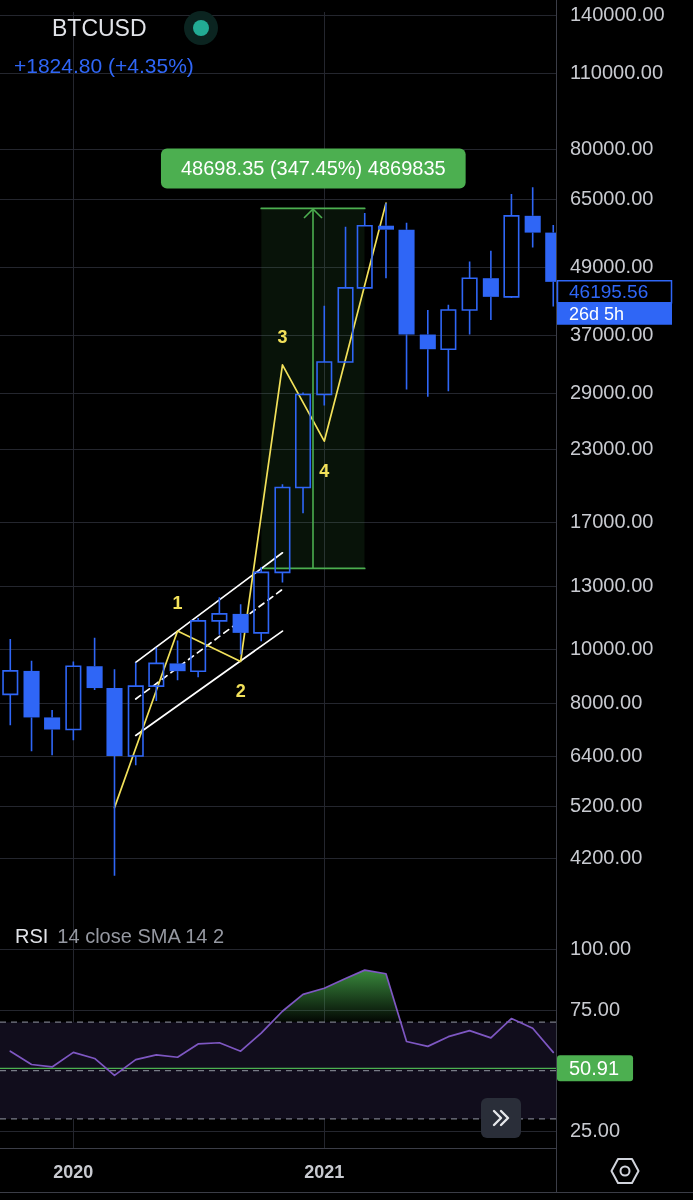 This screenshot has width=693, height=1200. I want to click on y-tick-label: 110000.00, so click(617, 71).